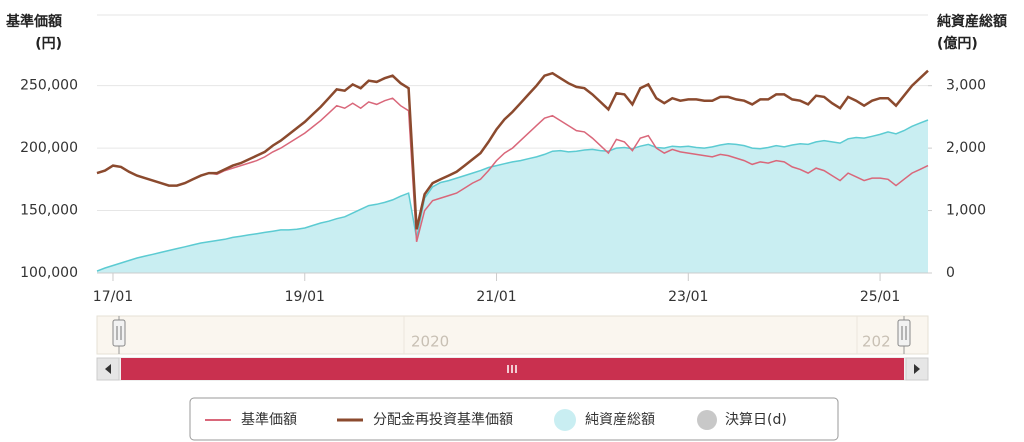  Describe the element at coordinates (269, 419) in the screenshot. I see `legend-label: 基準価額` at that location.